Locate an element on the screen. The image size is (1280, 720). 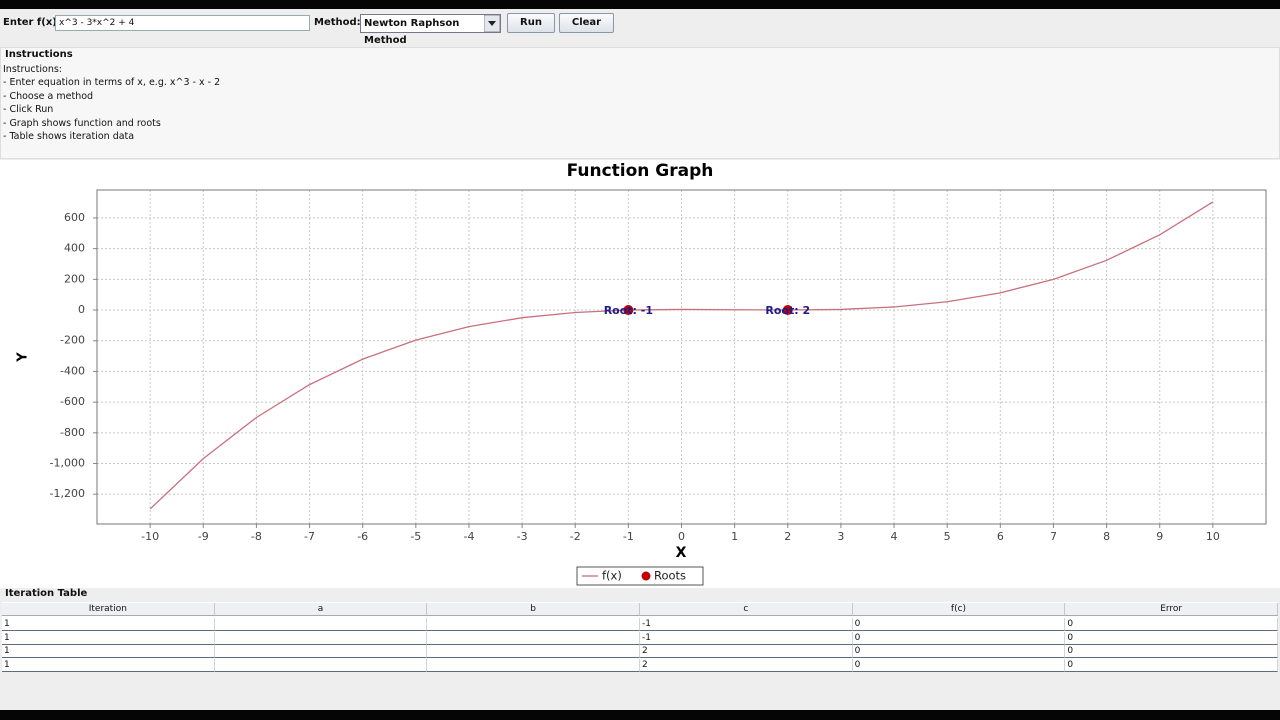
x-tick-label: 9 is located at coordinates (1159, 536).